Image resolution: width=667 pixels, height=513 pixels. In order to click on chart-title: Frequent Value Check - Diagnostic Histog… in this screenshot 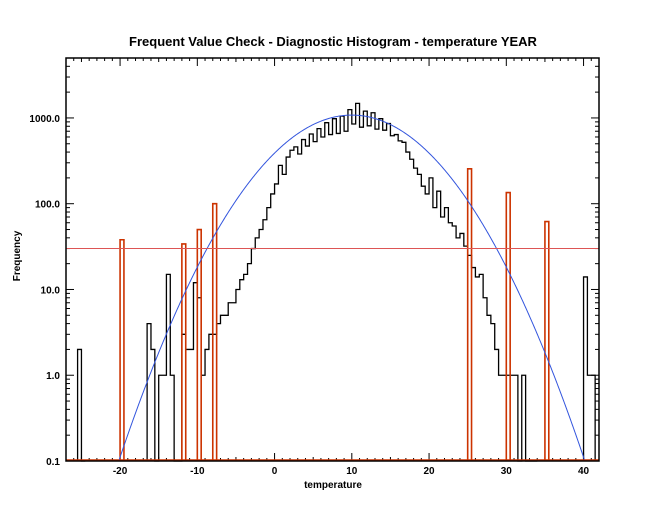, I will do `click(333, 41)`.